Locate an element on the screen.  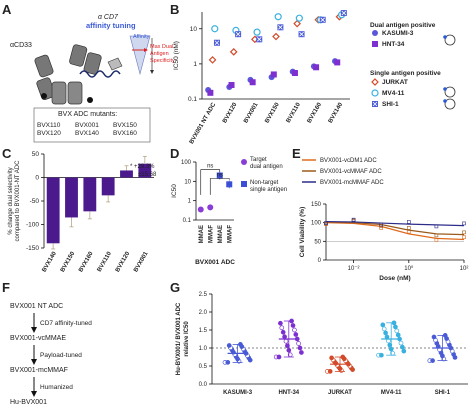
legend-label: Target is located at coordinates (258, 160).